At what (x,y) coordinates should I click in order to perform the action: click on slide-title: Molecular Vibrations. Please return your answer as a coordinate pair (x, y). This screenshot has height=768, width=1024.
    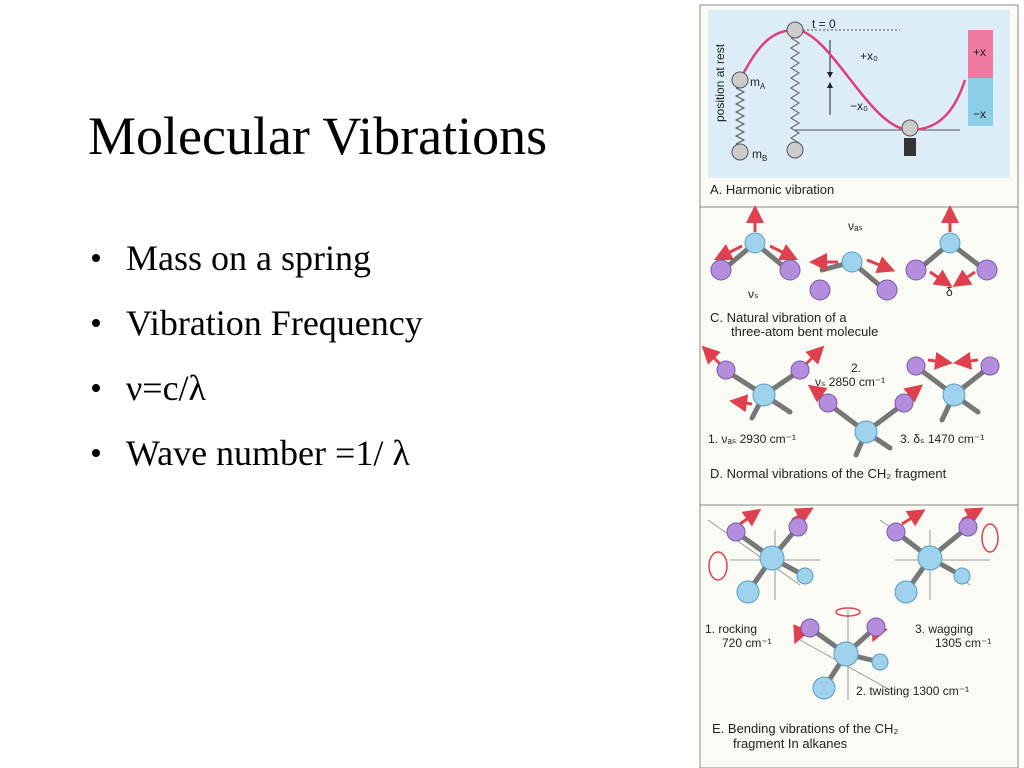
    Looking at the image, I should click on (317, 136).